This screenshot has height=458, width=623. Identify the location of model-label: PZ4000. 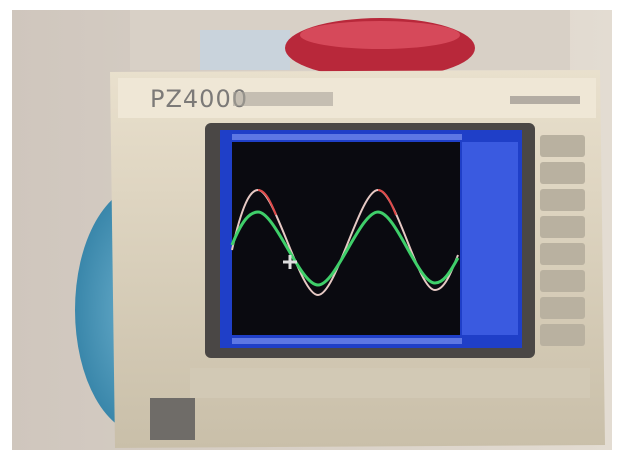
(199, 99).